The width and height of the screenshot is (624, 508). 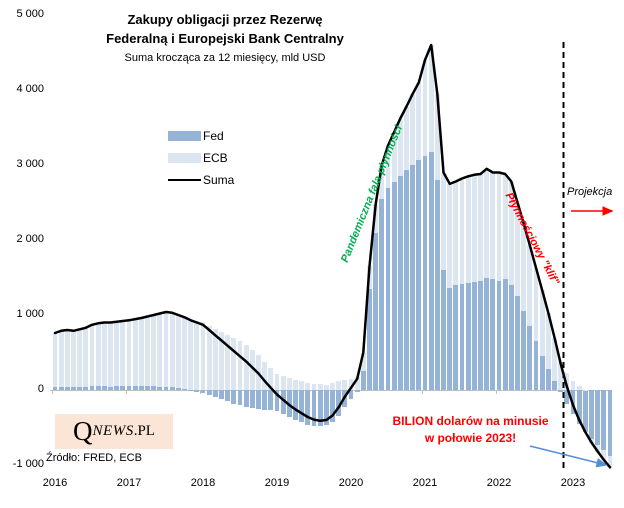 What do you see at coordinates (30, 89) in the screenshot?
I see `y-tick-label: 4 000` at bounding box center [30, 89].